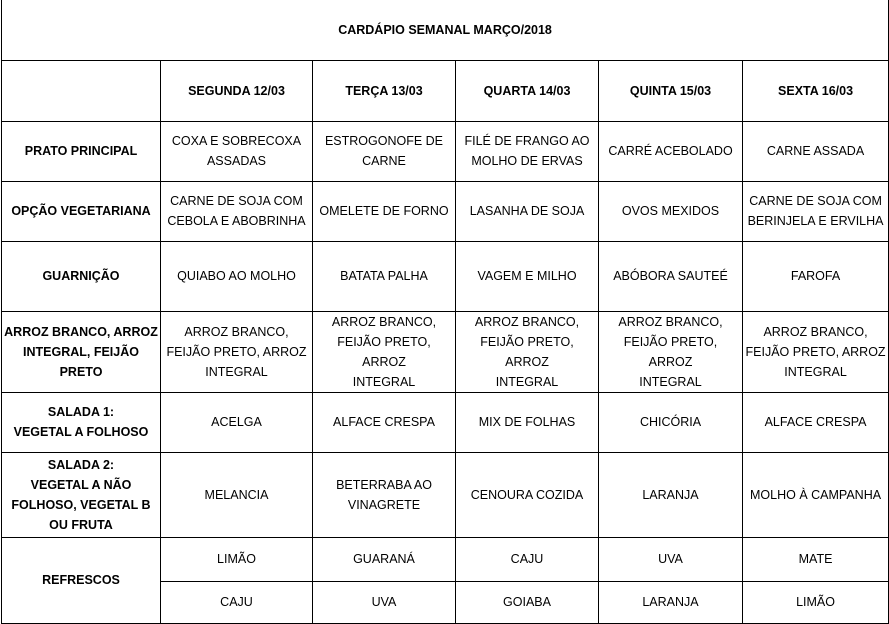 The width and height of the screenshot is (889, 624). What do you see at coordinates (384, 151) in the screenshot?
I see `menu-cell: ESTROGONOFE DE CARNE` at bounding box center [384, 151].